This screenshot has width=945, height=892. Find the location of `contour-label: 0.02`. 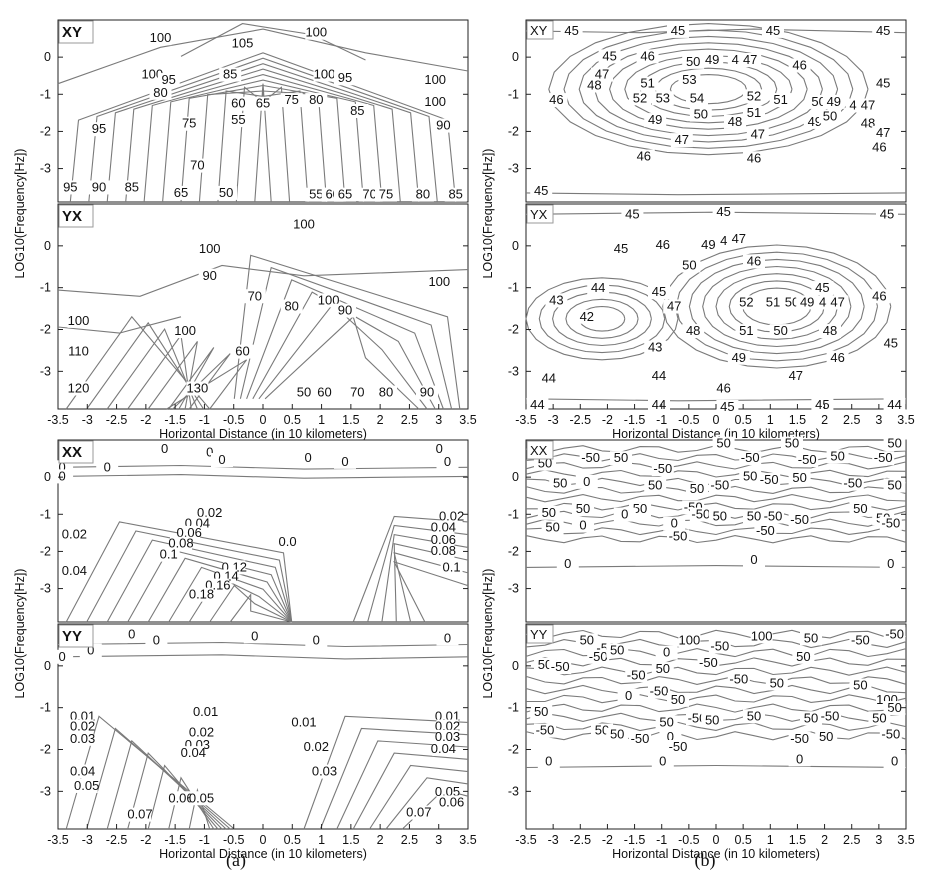

contour-label: 0.02 is located at coordinates (201, 732).